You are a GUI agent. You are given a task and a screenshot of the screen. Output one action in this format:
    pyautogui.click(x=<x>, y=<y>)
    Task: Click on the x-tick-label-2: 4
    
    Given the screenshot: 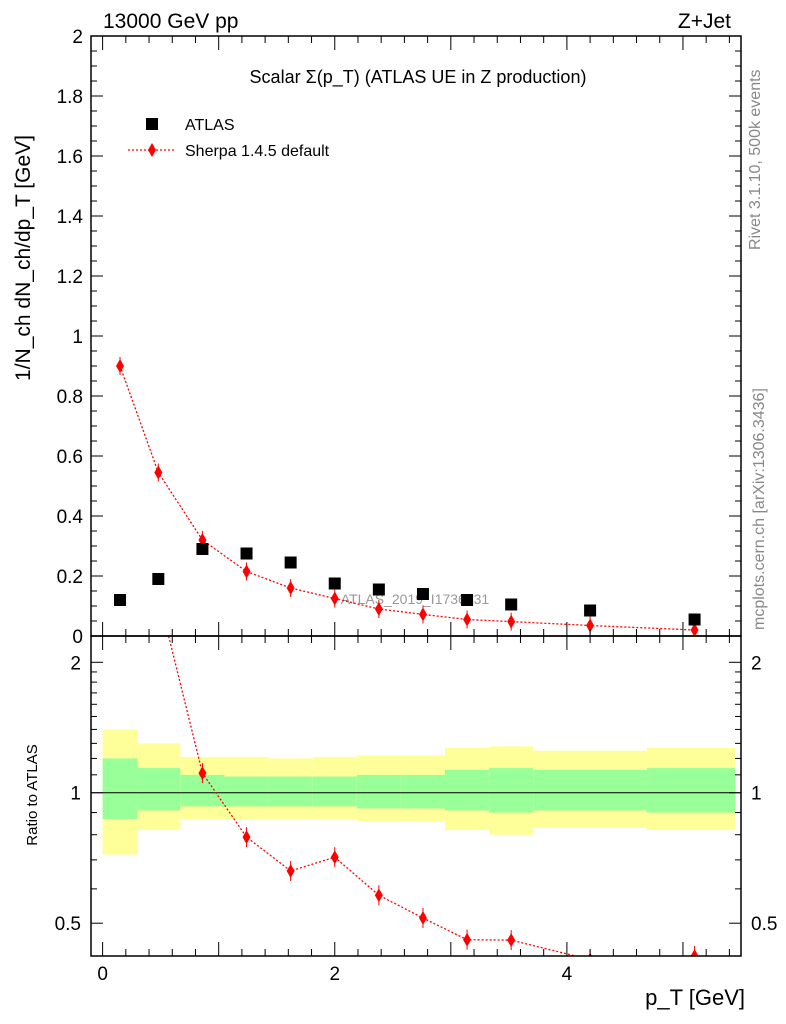 What is the action you would take?
    pyautogui.click(x=567, y=974)
    